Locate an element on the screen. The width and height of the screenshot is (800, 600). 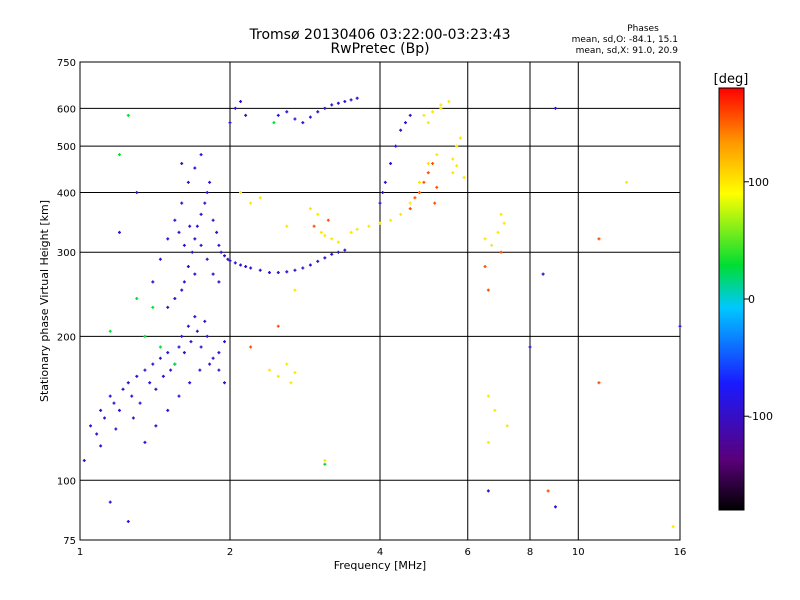
x-tick-label: 2 is located at coordinates (230, 552).